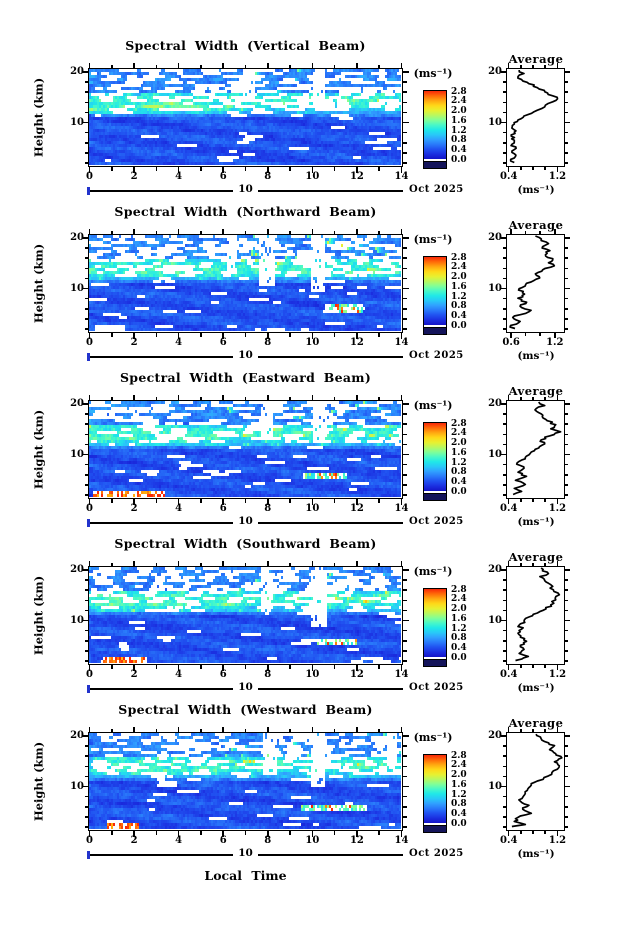 The height and width of the screenshot is (929, 620). What do you see at coordinates (245, 377) in the screenshot?
I see `panel-title: Spectral Width (Eastward Beam)` at bounding box center [245, 377].